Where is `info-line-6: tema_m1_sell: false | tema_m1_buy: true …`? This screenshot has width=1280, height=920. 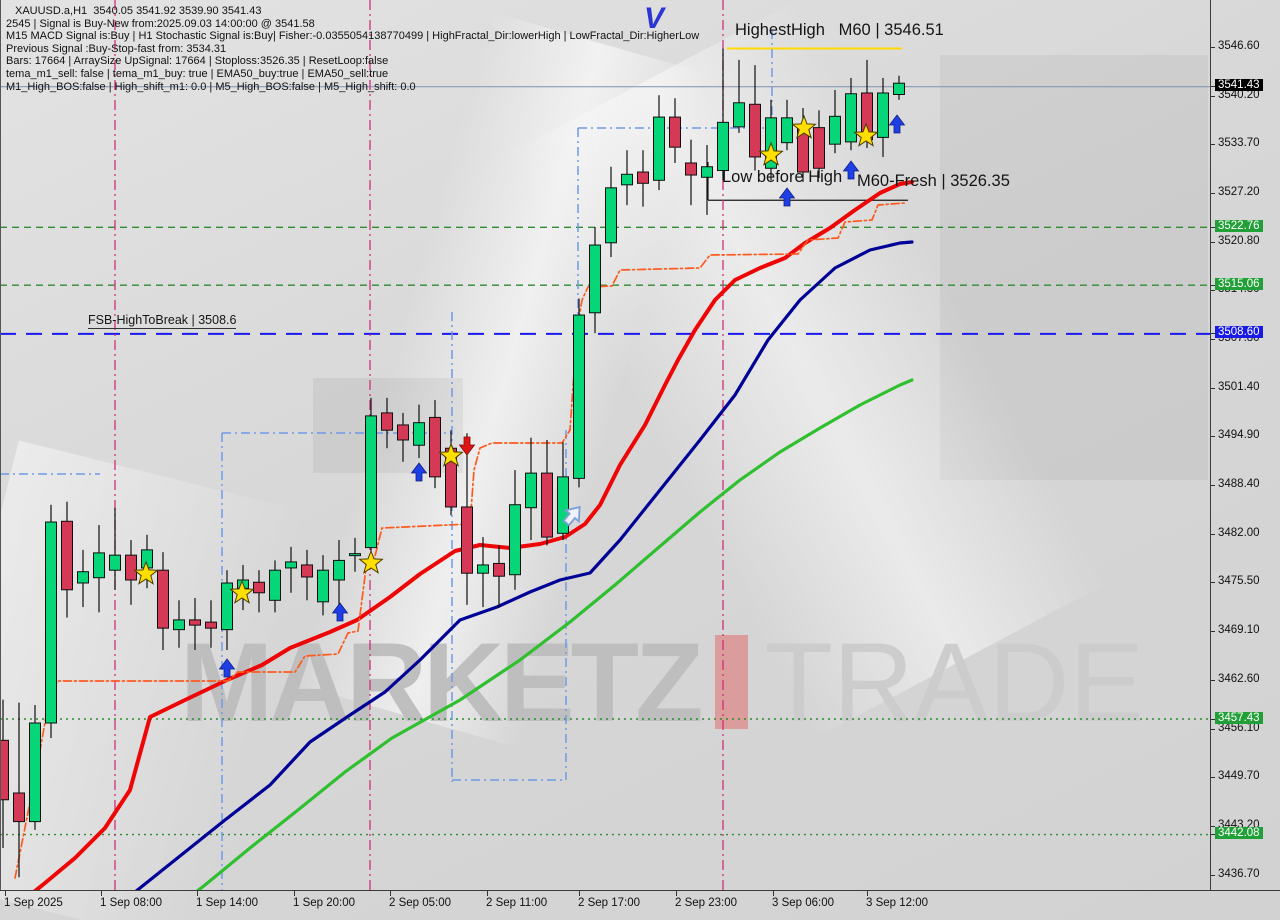
info-line-6: tema_m1_sell: false | tema_m1_buy: true … is located at coordinates (197, 73).